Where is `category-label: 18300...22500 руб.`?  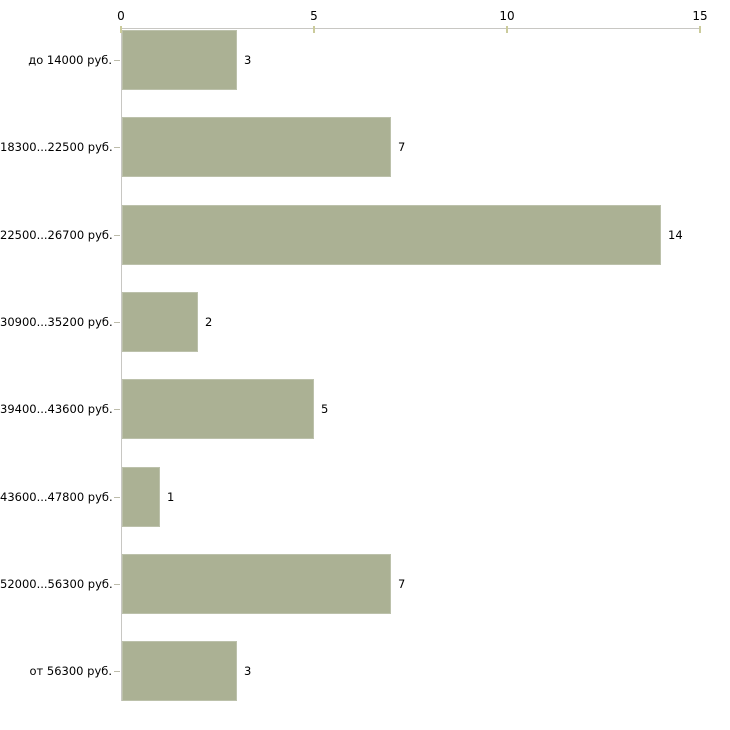
category-label: 18300...22500 руб. is located at coordinates (56, 147).